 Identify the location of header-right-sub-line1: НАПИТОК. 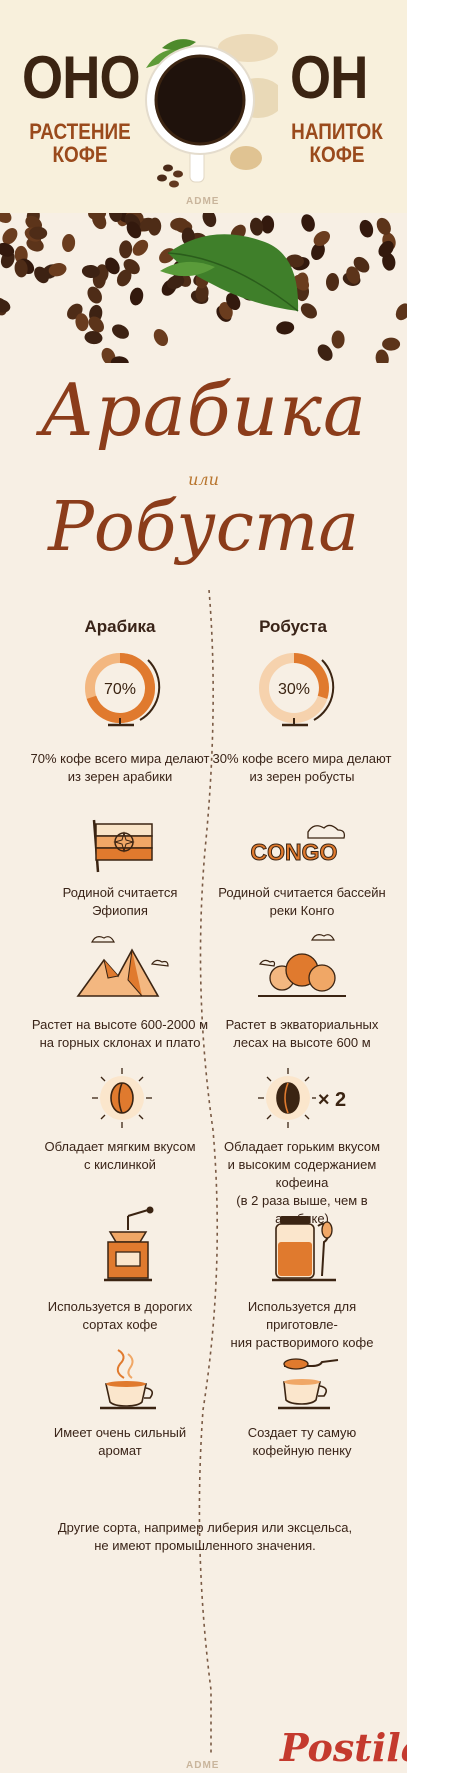
(337, 131).